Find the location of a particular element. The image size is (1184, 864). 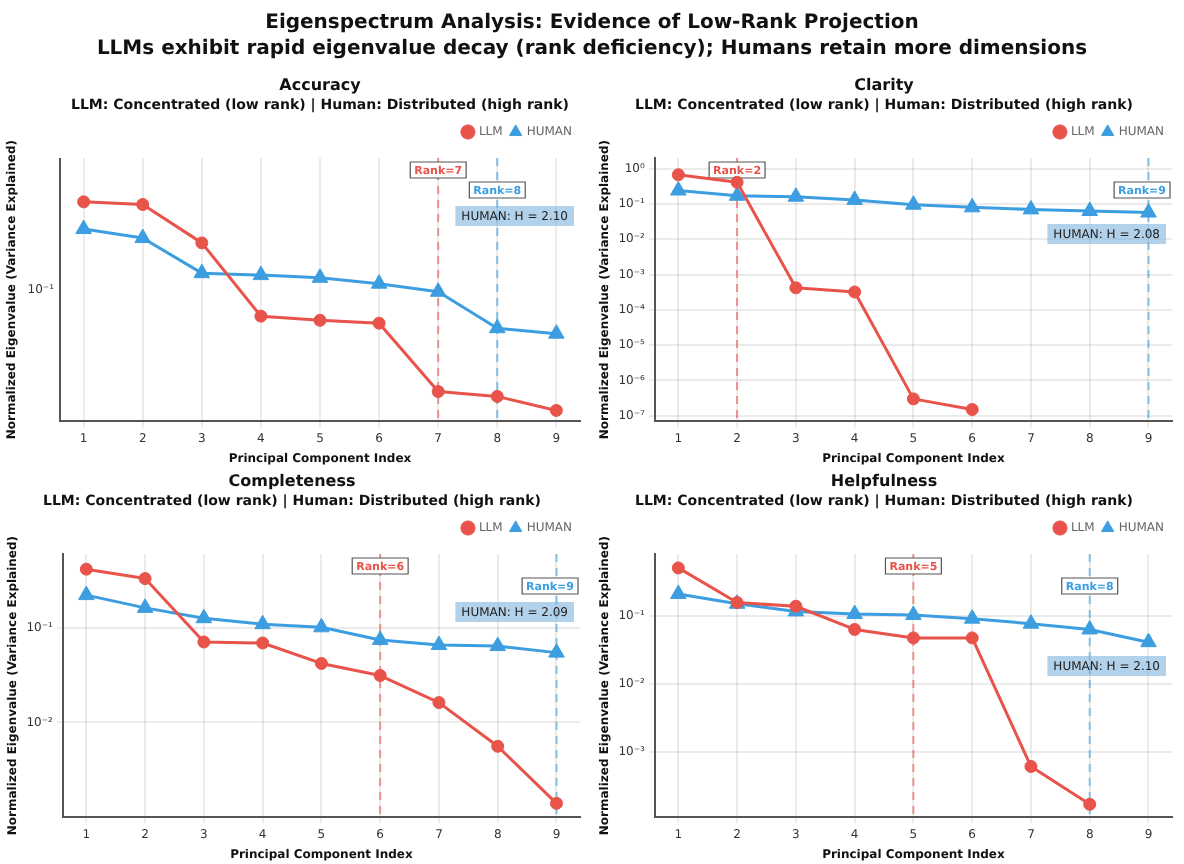

text: Eigenspectrum Analysis: Evidence of Low-Rank Projection is located at coordinates (592, 23).